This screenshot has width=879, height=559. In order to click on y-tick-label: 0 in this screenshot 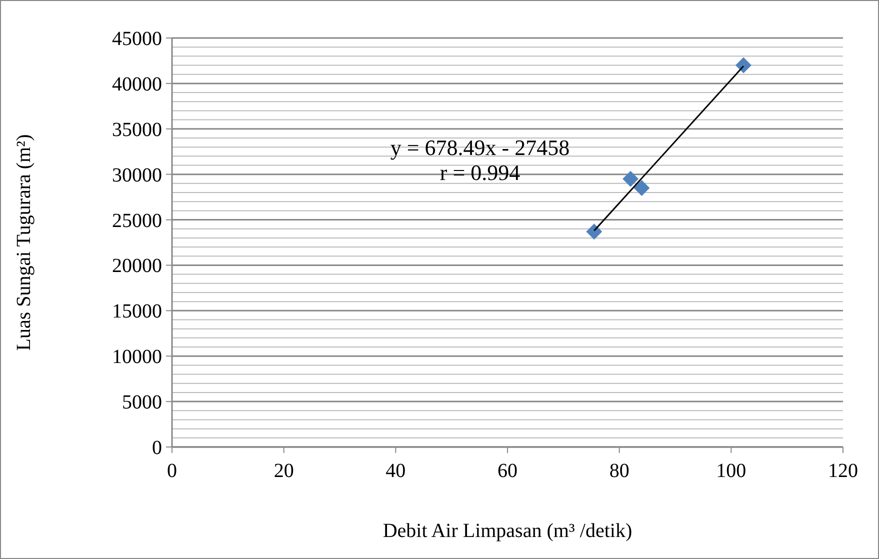, I will do `click(157, 448)`.